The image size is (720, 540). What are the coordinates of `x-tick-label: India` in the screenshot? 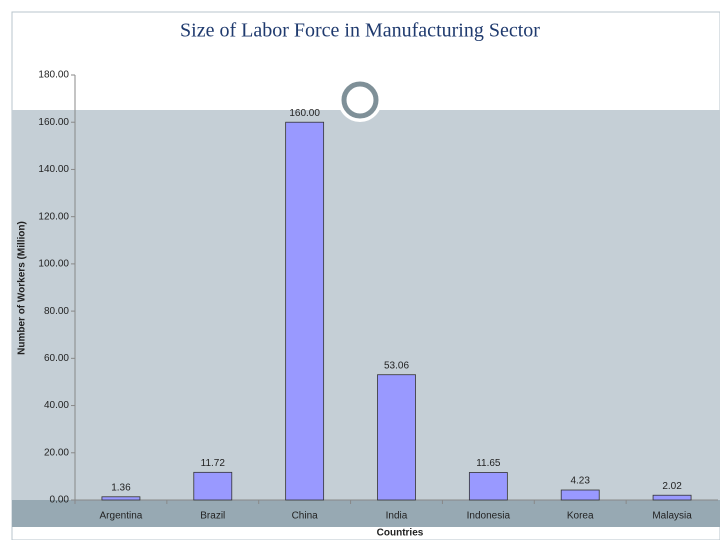 It's located at (397, 516).